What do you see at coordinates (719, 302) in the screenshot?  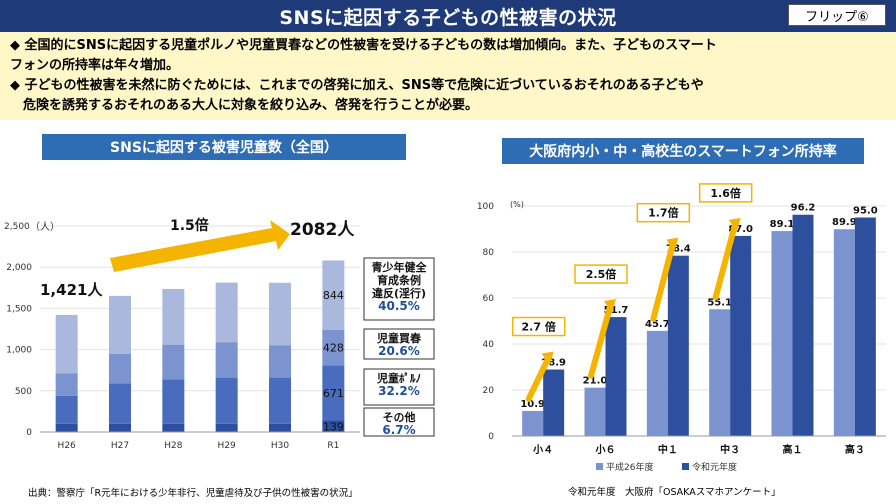 I see `bar-value-label: 55.1` at bounding box center [719, 302].